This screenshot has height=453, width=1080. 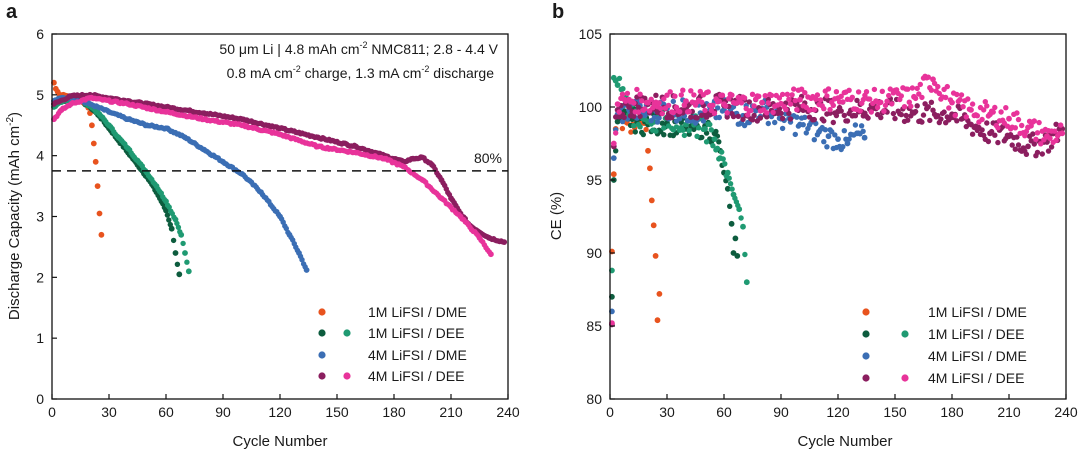 I want to click on y-tick-label-105: 105, so click(x=591, y=34).